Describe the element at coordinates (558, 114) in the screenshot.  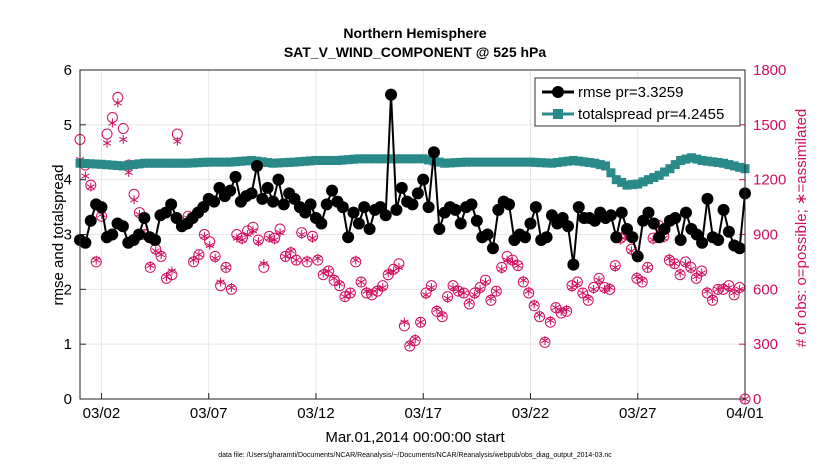
I see `legend-spread-marker` at that location.